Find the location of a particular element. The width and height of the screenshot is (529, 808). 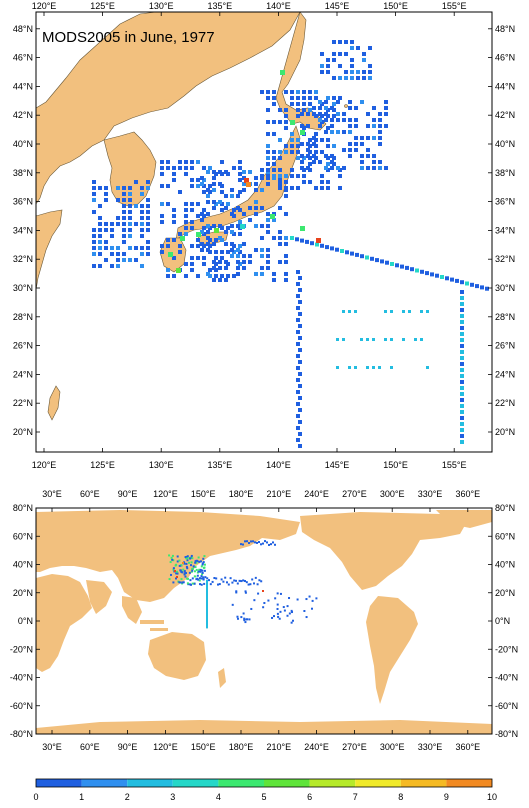

bottom-lon-label-bottom: 30°E is located at coordinates (52, 747).